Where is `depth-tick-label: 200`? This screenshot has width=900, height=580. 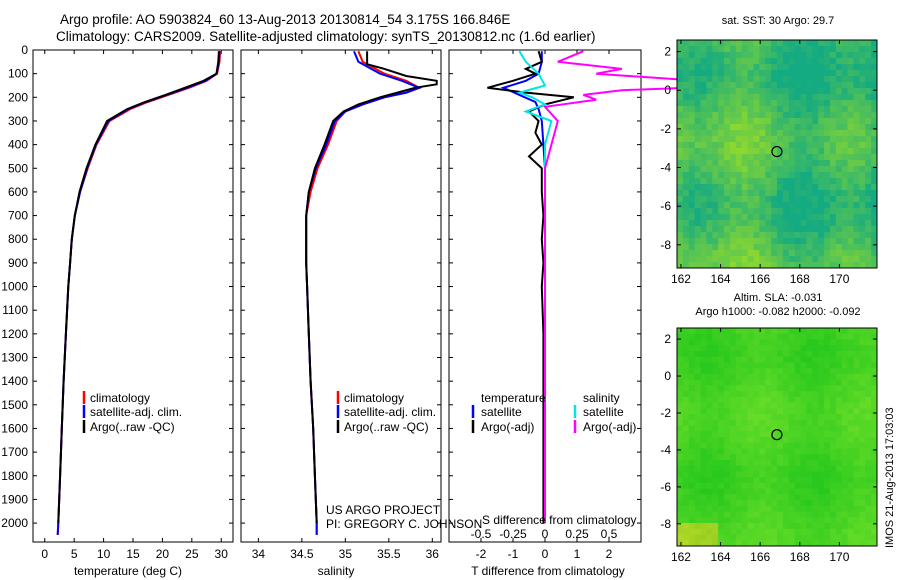
depth-tick-label: 200 is located at coordinates (18, 97).